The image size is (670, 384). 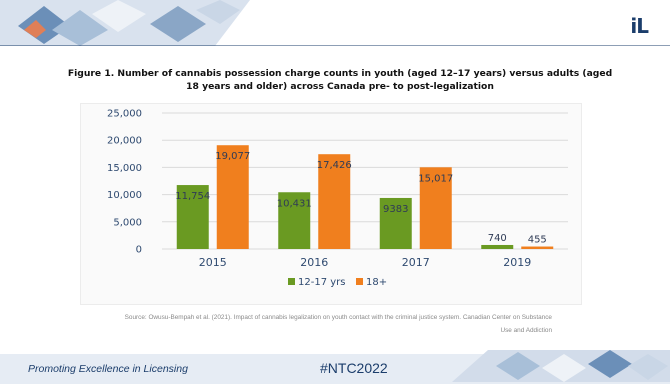 I want to click on data-label: 455, so click(x=537, y=240).